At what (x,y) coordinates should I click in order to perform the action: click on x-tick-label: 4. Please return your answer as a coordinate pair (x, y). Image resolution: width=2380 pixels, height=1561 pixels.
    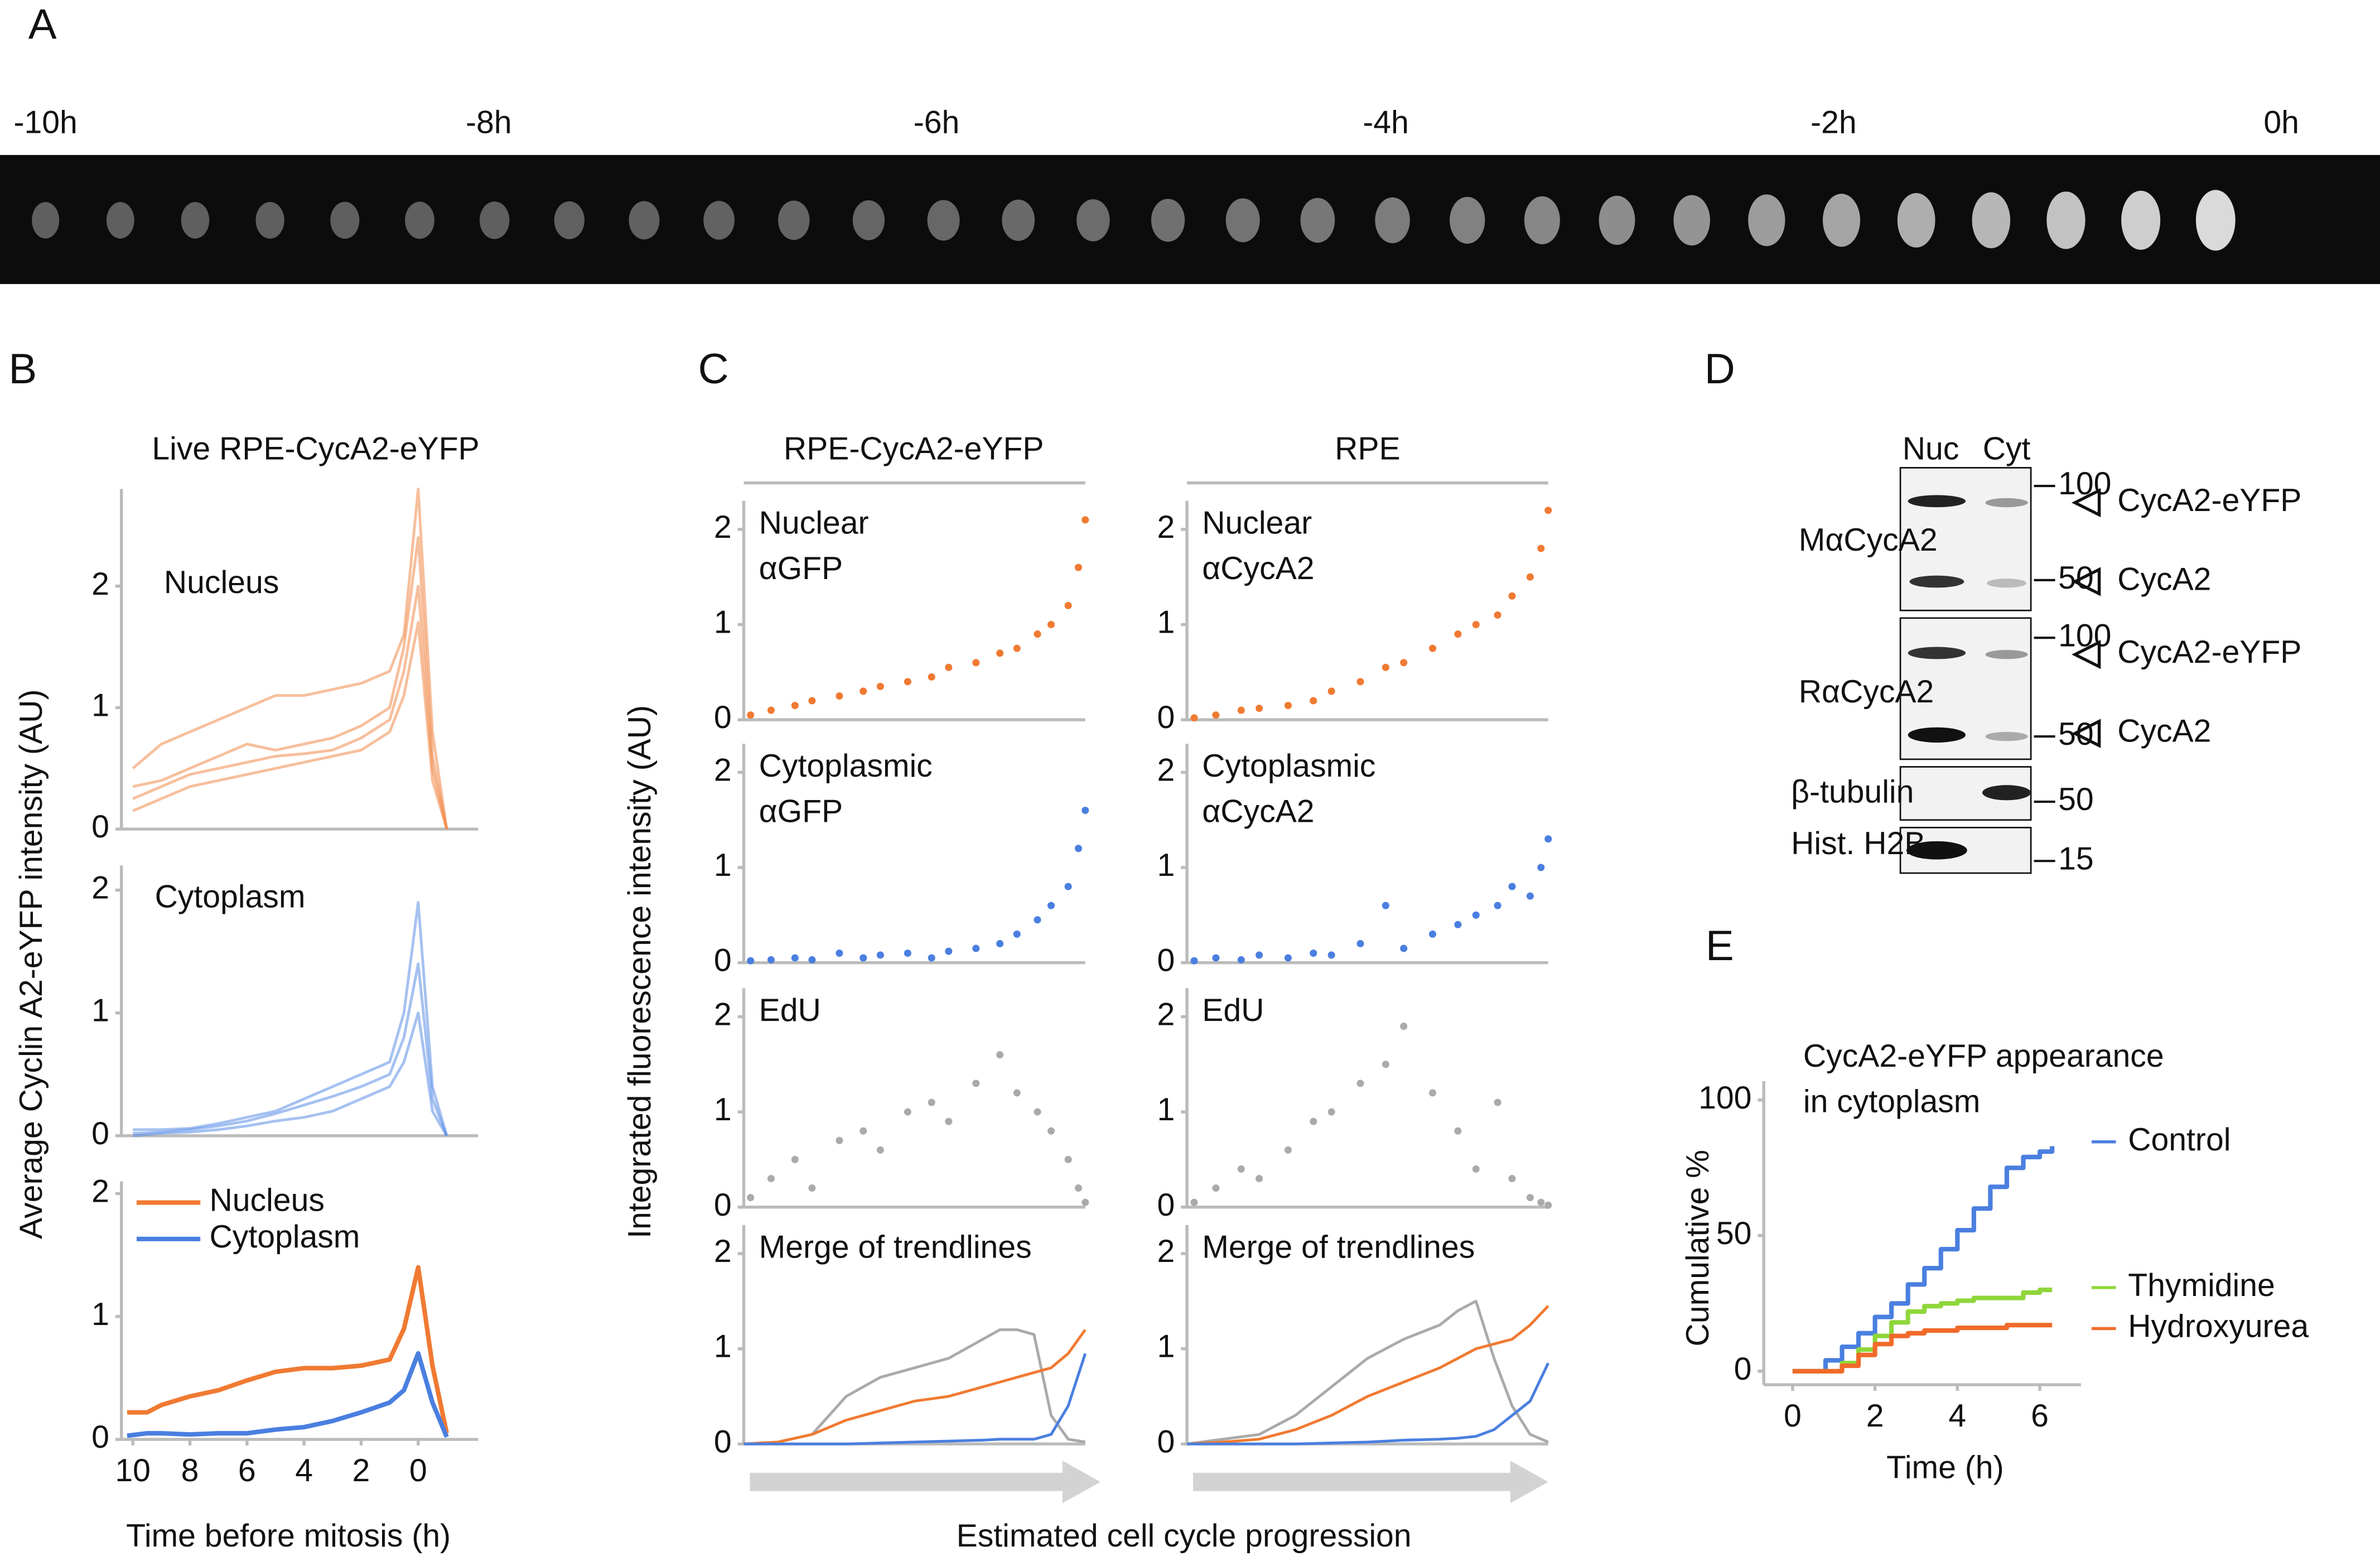
    Looking at the image, I should click on (1957, 1416).